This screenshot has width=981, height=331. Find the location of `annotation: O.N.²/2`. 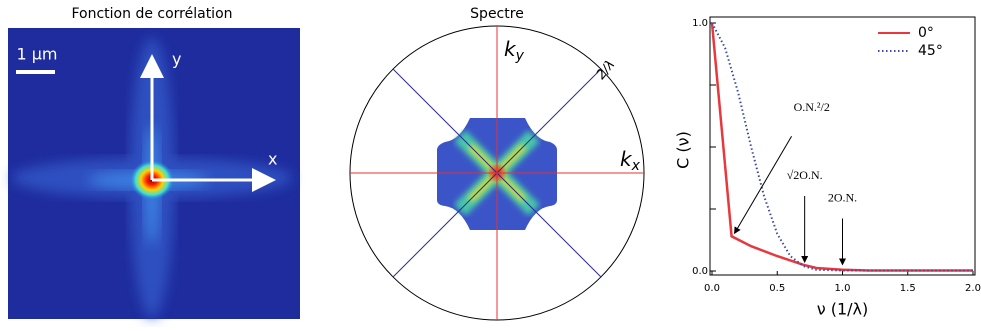

annotation: O.N.²/2 is located at coordinates (812, 107).